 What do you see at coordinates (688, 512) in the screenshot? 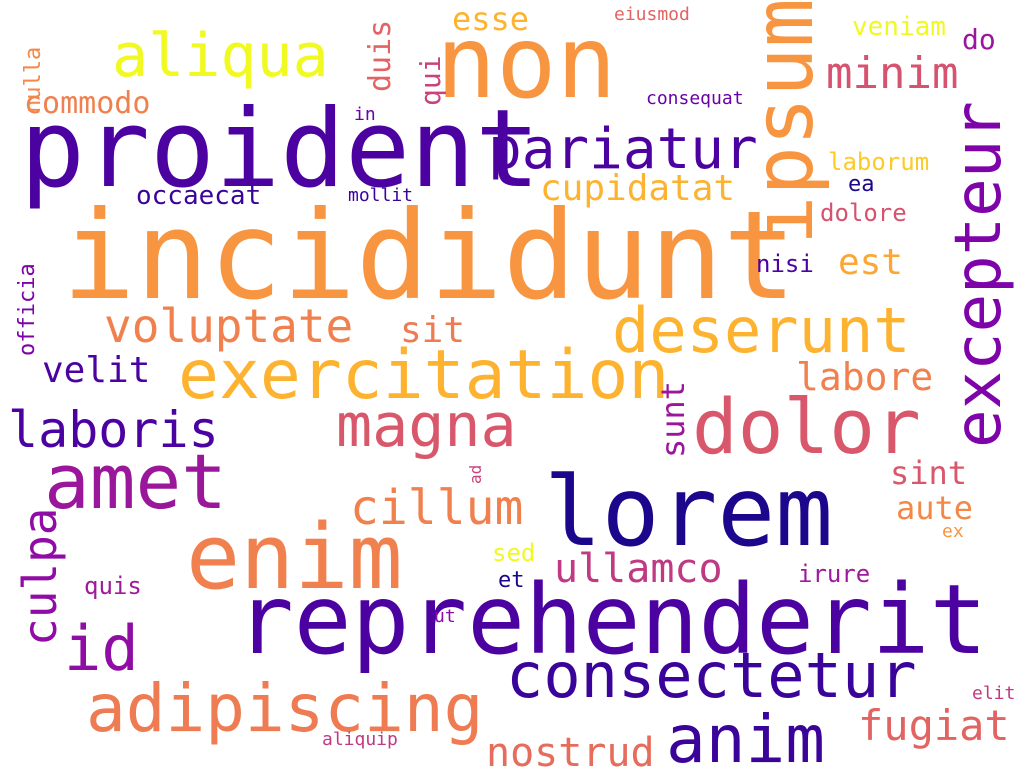
I see `word-lorem: lorem` at bounding box center [688, 512].